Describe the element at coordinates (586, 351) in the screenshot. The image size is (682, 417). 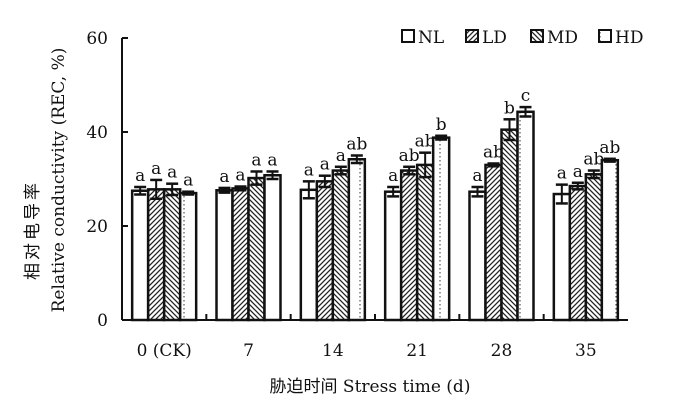
I see `x-tick-label: 35` at that location.